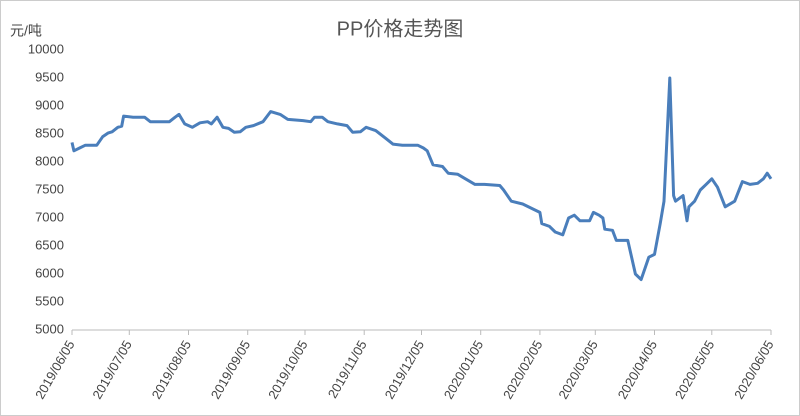 This screenshot has width=800, height=416. What do you see at coordinates (49, 104) in the screenshot?
I see `y-tick-label: 9000` at bounding box center [49, 104].